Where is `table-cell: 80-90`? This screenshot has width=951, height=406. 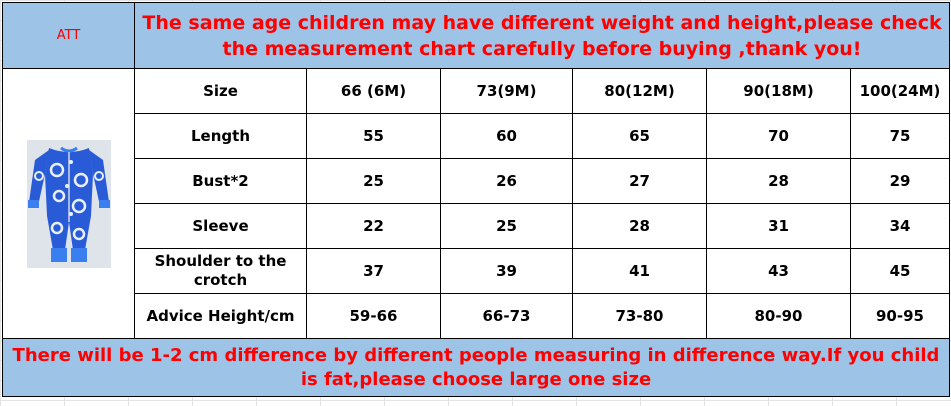
table-cell: 80-90 is located at coordinates (778, 316).